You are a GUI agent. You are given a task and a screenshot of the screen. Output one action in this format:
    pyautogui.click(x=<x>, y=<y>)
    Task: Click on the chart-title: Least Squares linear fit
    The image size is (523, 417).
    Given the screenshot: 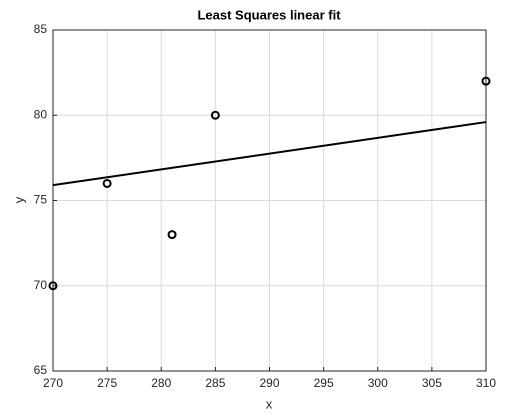 What is the action you would take?
    pyautogui.click(x=269, y=14)
    